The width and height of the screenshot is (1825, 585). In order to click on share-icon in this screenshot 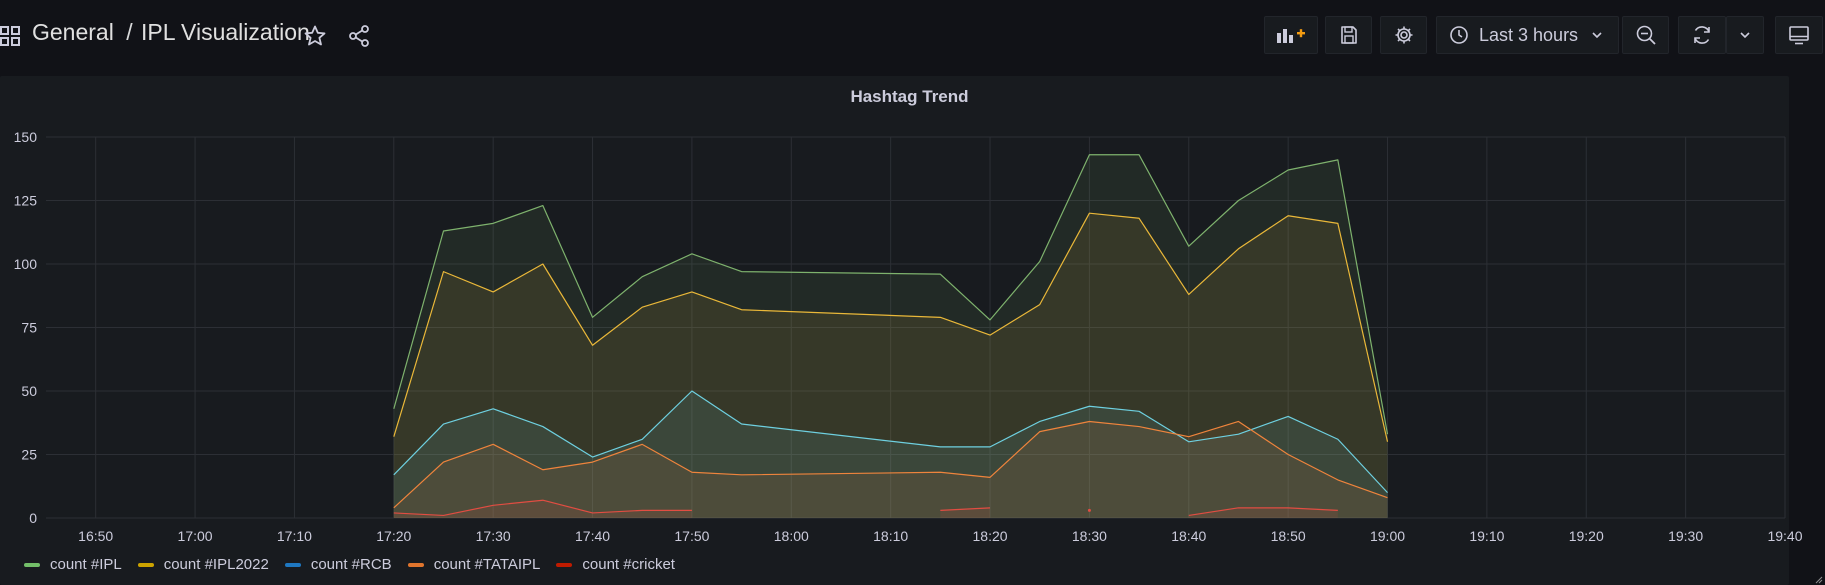, I will do `click(359, 36)`.